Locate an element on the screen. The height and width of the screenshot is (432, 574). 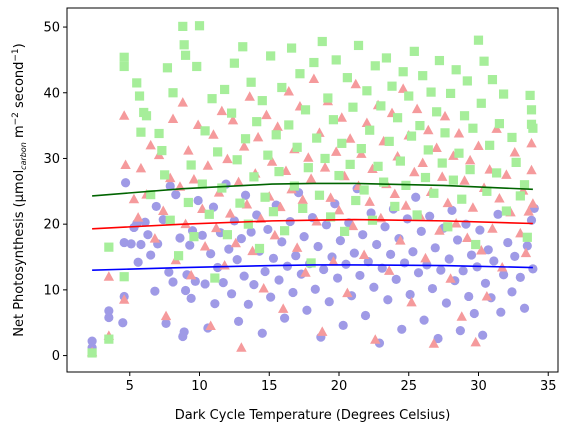
y-tick-label: 50 is located at coordinates (51, 28).